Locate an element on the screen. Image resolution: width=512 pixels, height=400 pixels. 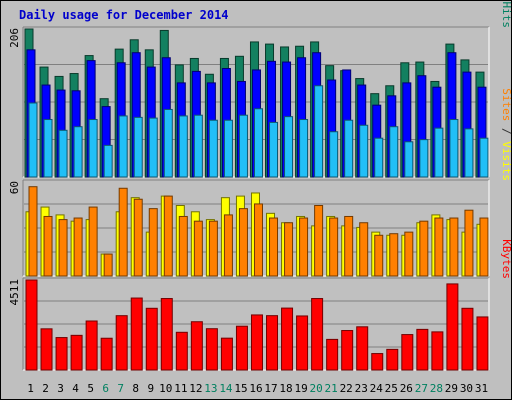
x-tick-label-day-22: 22 is located at coordinates (346, 388).